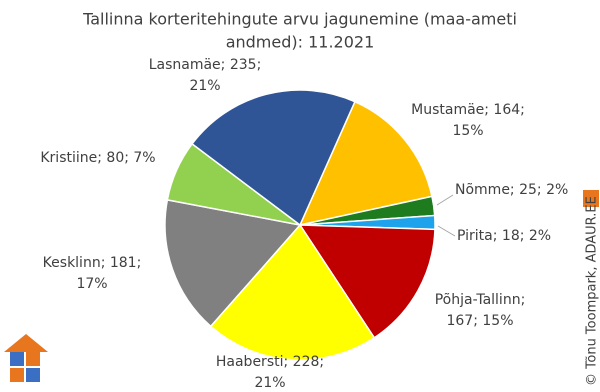 This screenshot has width=600, height=392. What do you see at coordinates (97, 158) in the screenshot?
I see `data-label: Kristiine; 80; 7%` at bounding box center [97, 158].